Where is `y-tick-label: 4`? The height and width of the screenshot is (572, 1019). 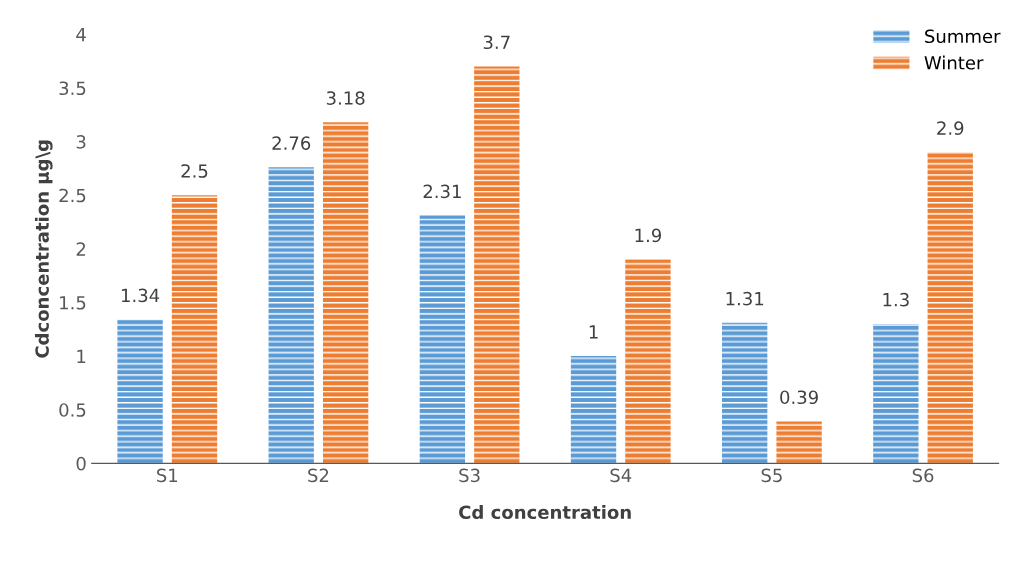
y-tick-label: 4 is located at coordinates (81, 35).